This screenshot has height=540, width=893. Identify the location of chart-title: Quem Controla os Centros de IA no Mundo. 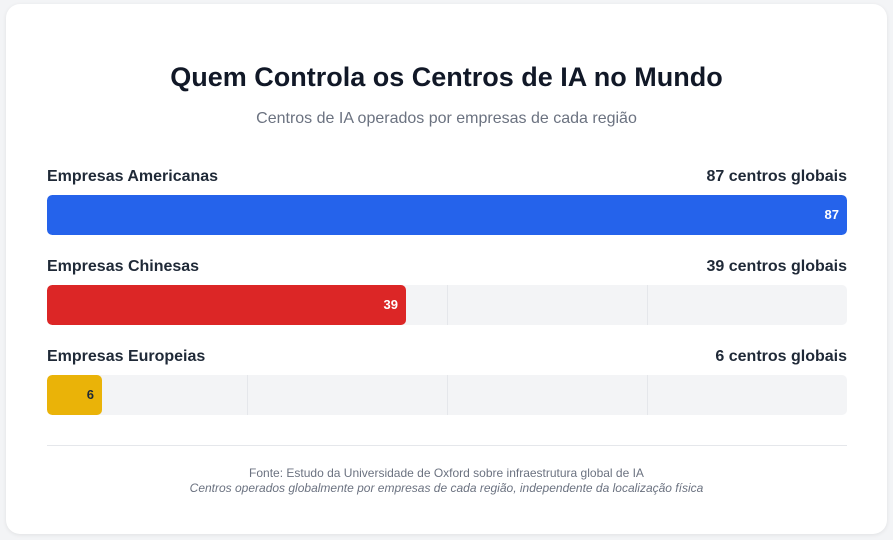
(446, 77).